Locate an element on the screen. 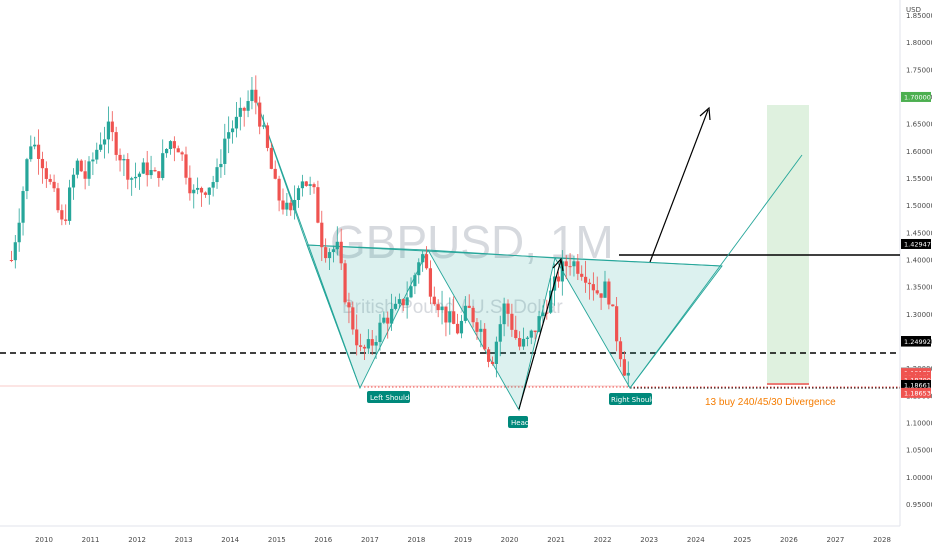  x-tick-label: 2020 is located at coordinates (510, 540).